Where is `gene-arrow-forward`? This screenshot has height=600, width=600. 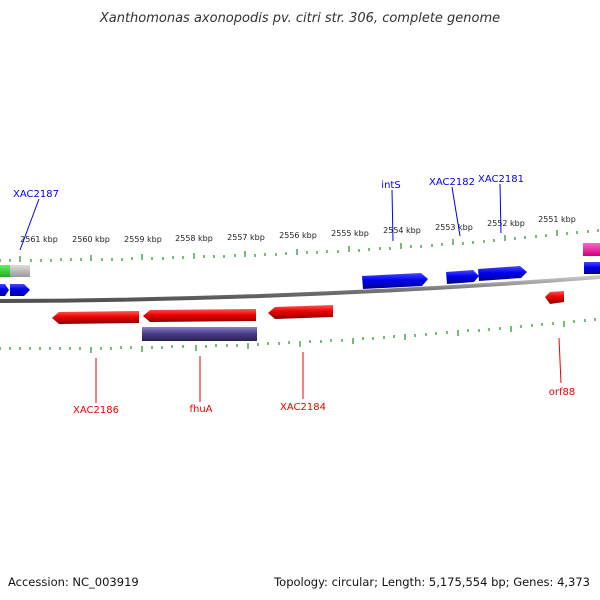
gene-arrow-forward is located at coordinates (4, 290).